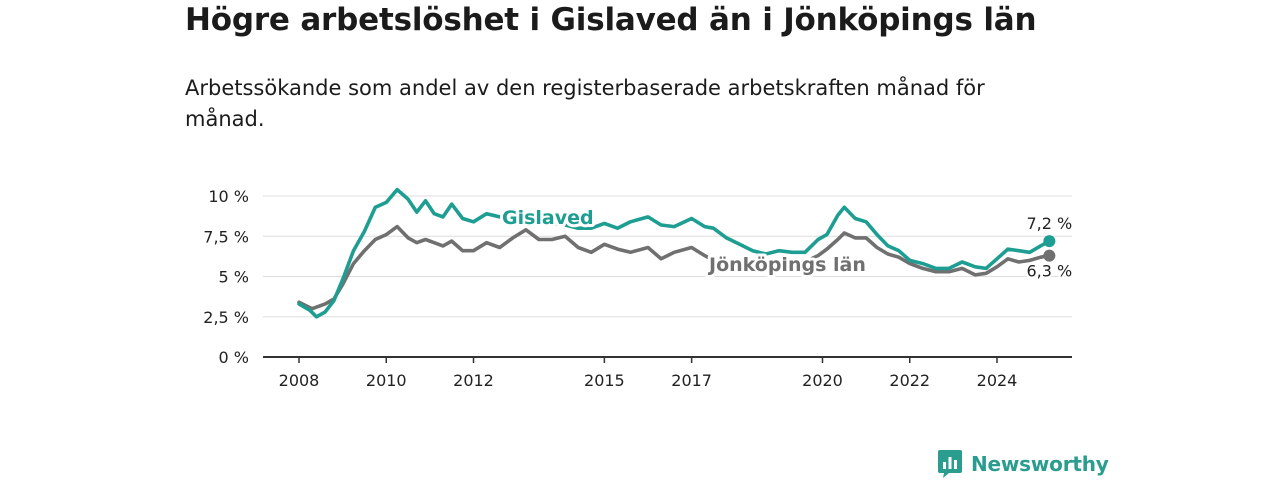 This screenshot has height=480, width=1280. Describe the element at coordinates (786, 243) in the screenshot. I see `label-layer: Gislaved Jönköpings län 7,2 % 6,3 %` at that location.